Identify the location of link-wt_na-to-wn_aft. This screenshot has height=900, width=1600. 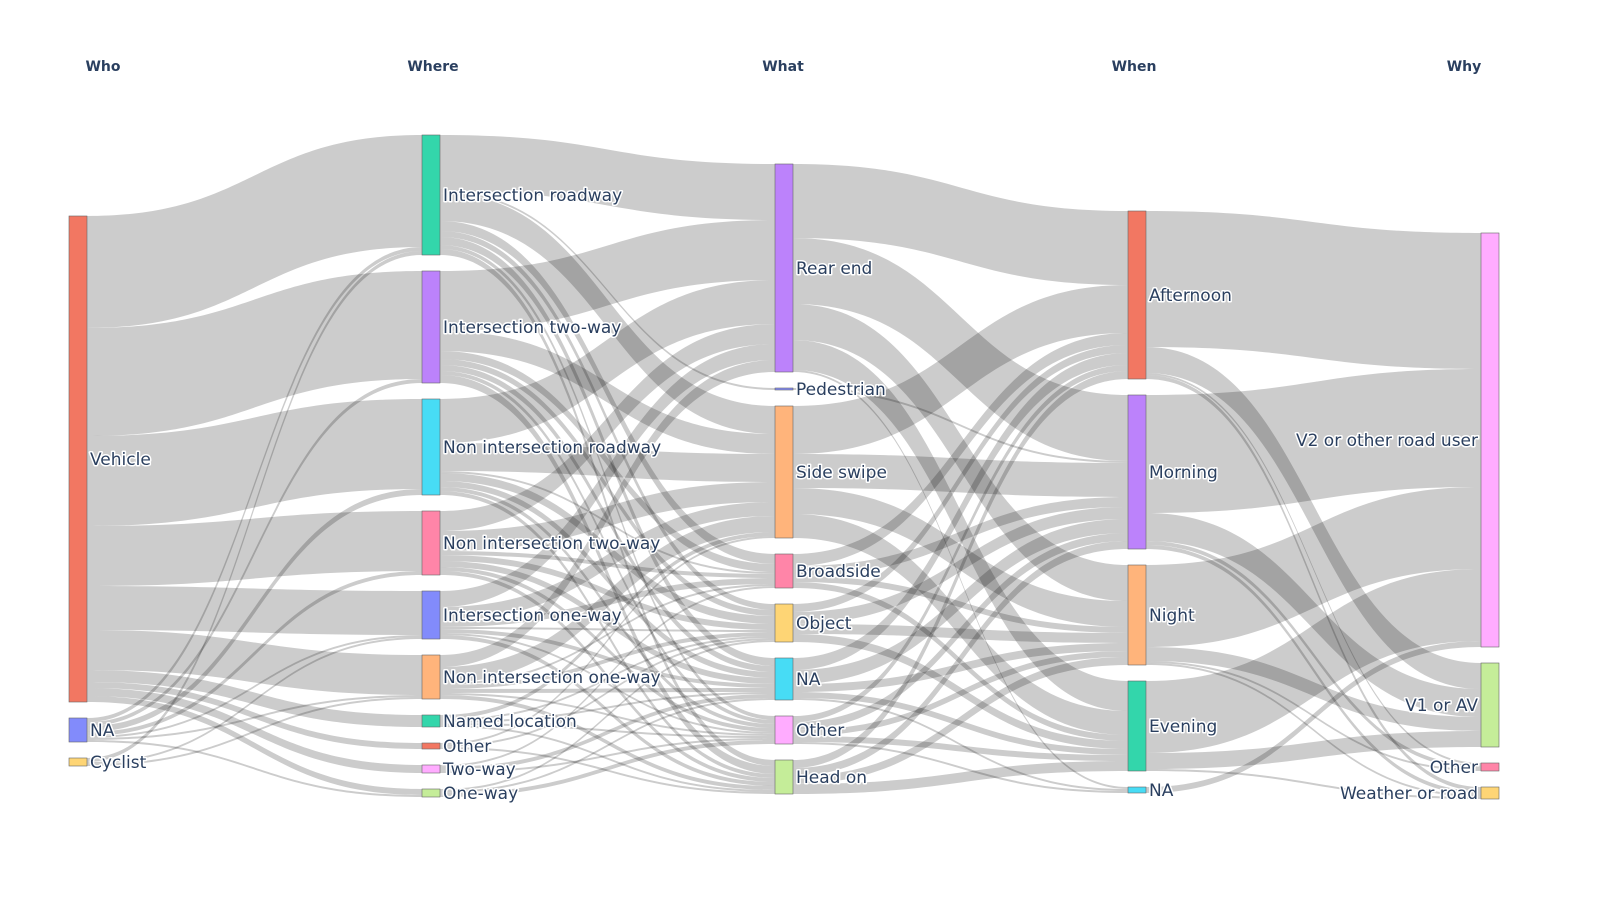
(960, 511).